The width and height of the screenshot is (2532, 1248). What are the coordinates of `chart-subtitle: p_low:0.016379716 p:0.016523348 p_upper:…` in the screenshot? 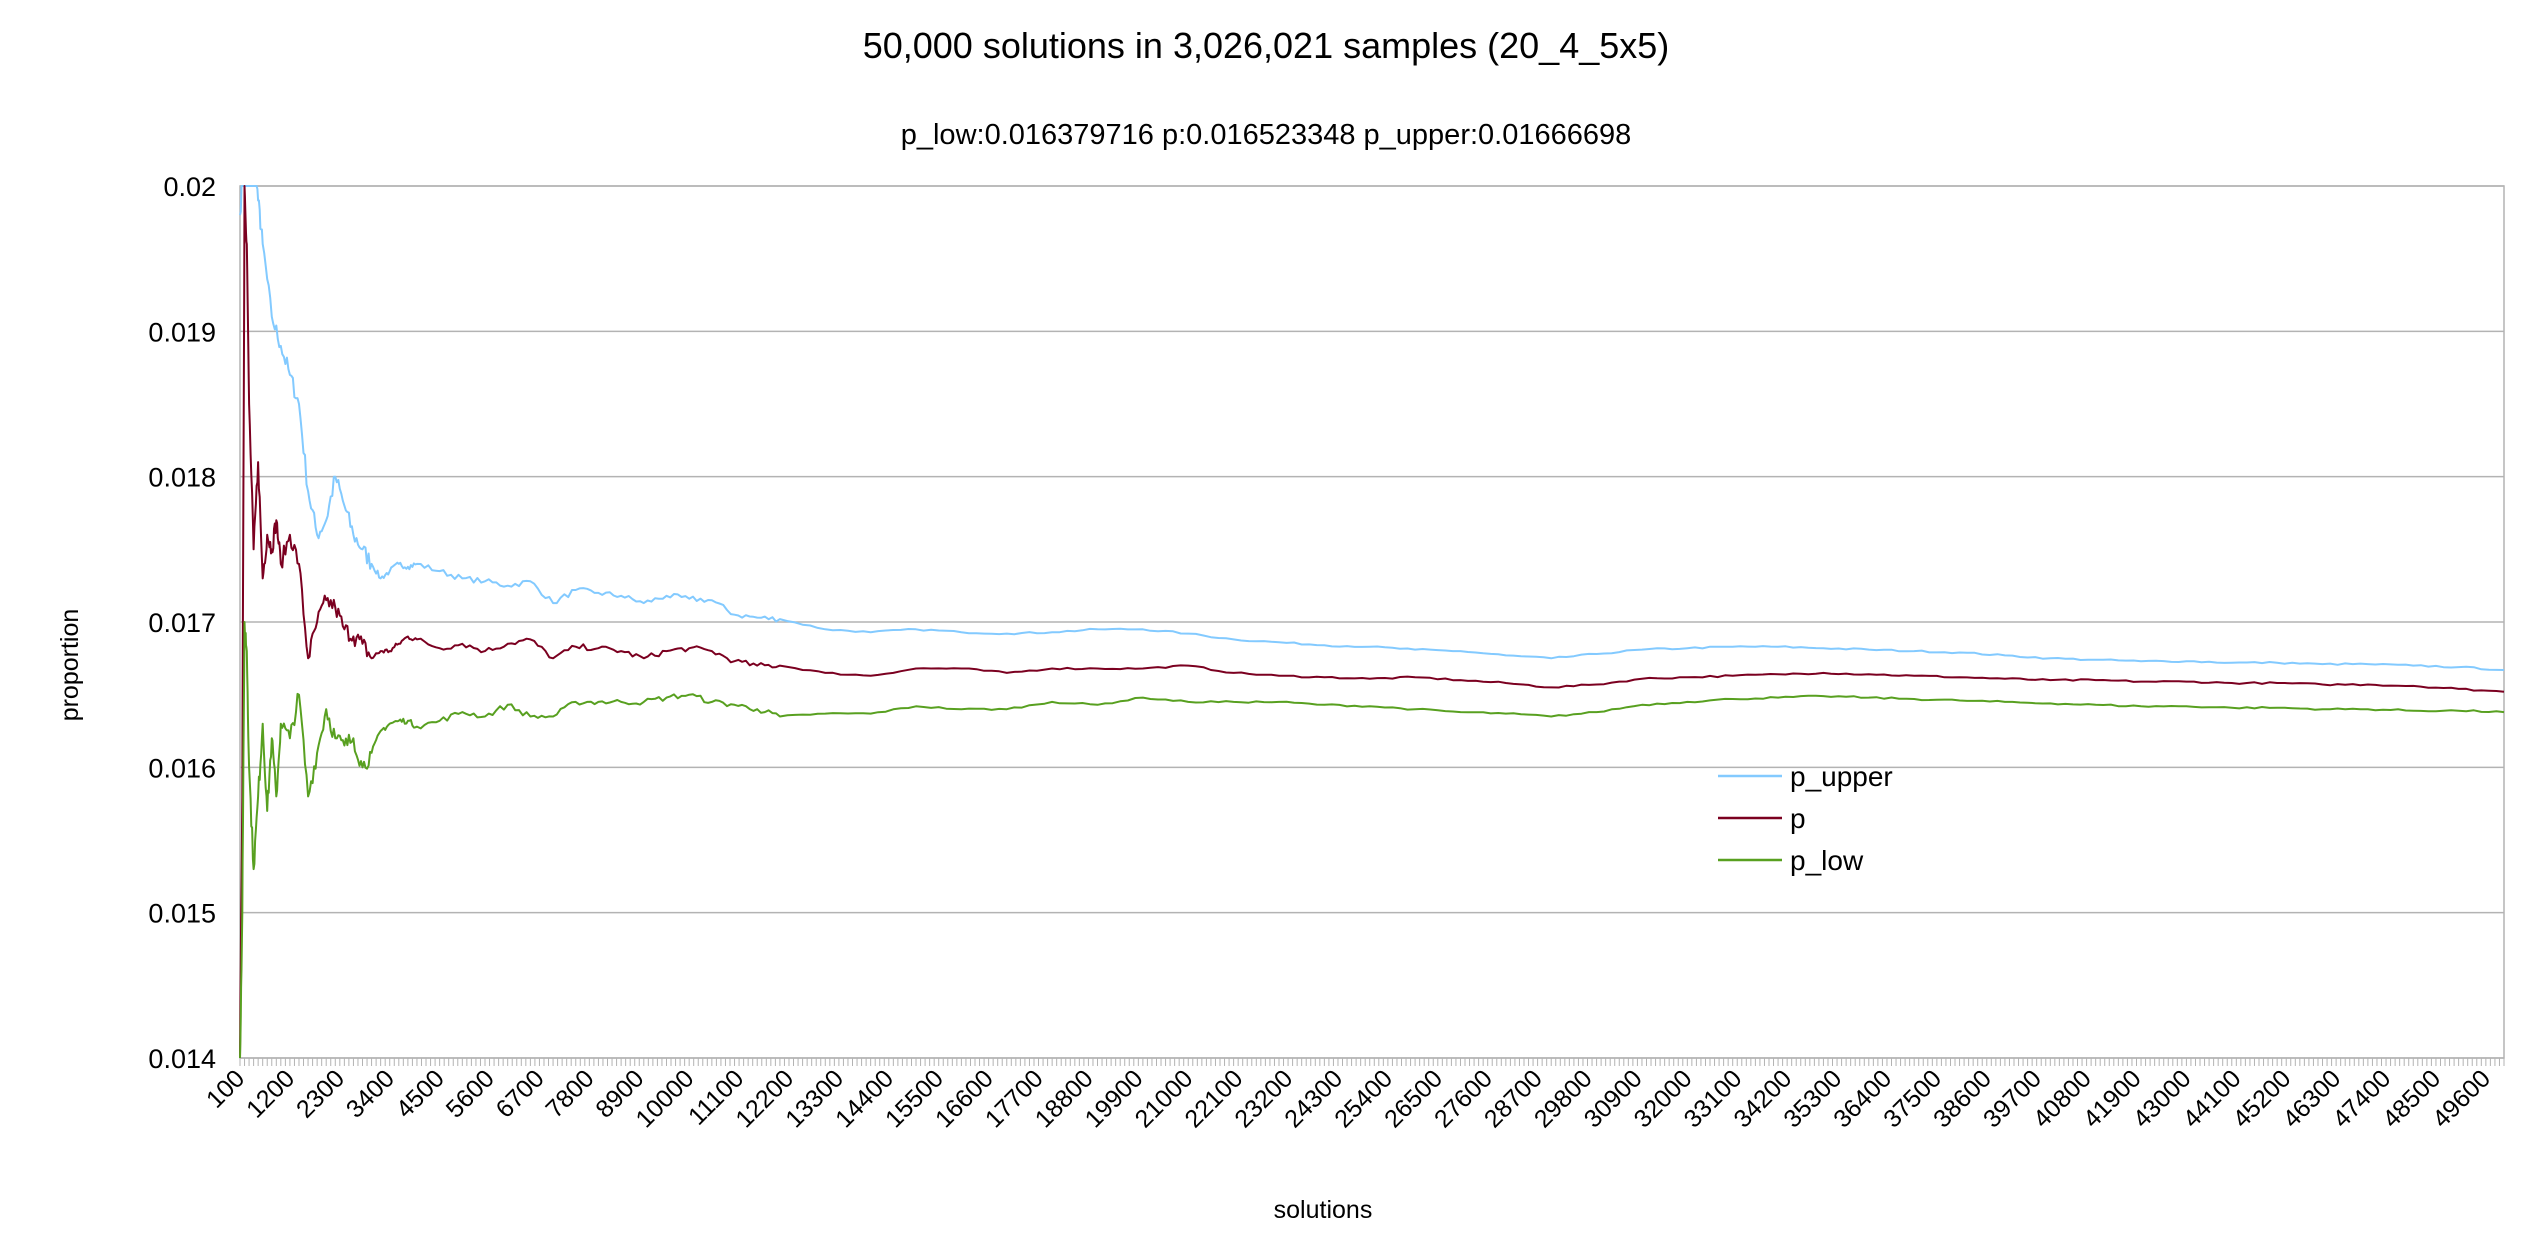 It's located at (1266, 135).